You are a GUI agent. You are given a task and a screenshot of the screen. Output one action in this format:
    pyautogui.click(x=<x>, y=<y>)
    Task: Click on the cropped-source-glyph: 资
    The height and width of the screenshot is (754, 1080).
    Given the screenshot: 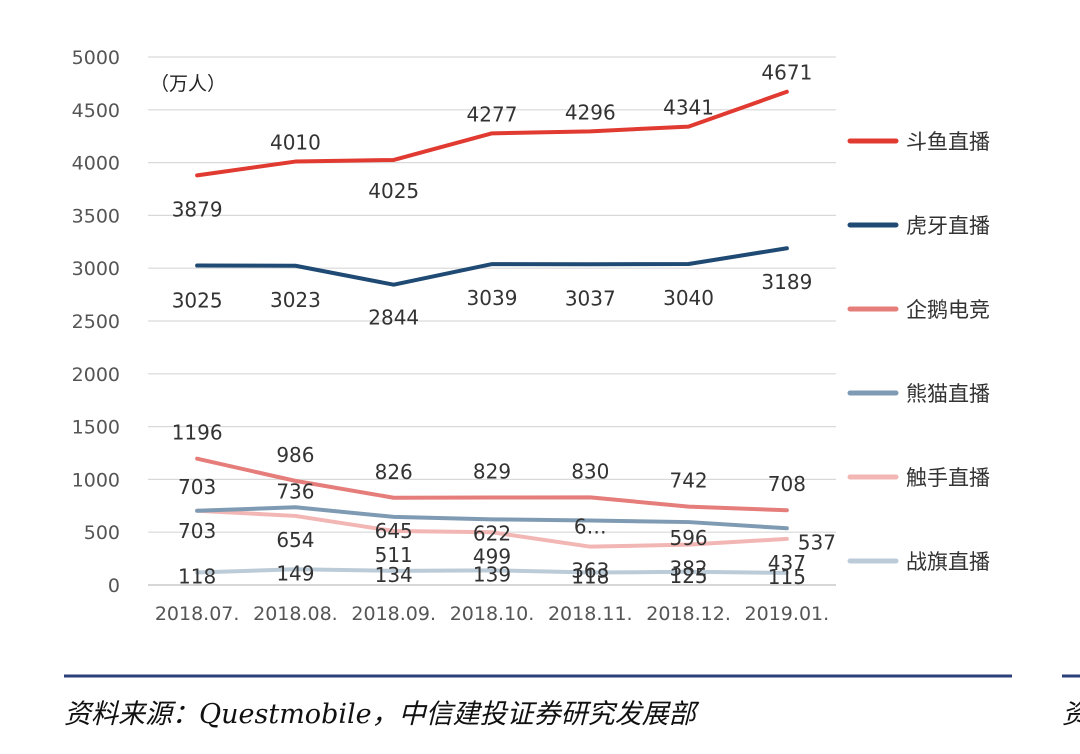 What is the action you would take?
    pyautogui.click(x=1071, y=711)
    